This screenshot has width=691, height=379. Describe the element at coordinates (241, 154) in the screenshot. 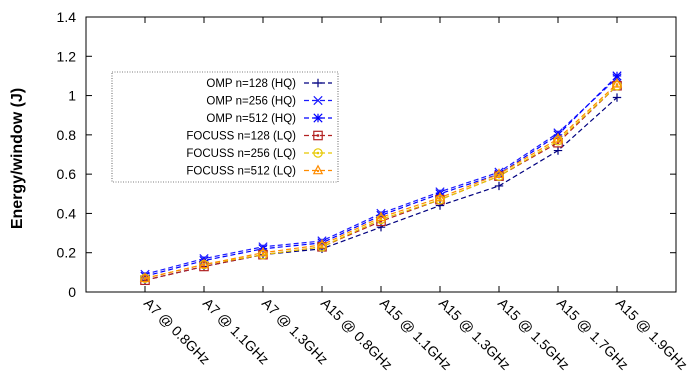

I see `legend-label: FOCUSS n=256 (LQ)` at that location.